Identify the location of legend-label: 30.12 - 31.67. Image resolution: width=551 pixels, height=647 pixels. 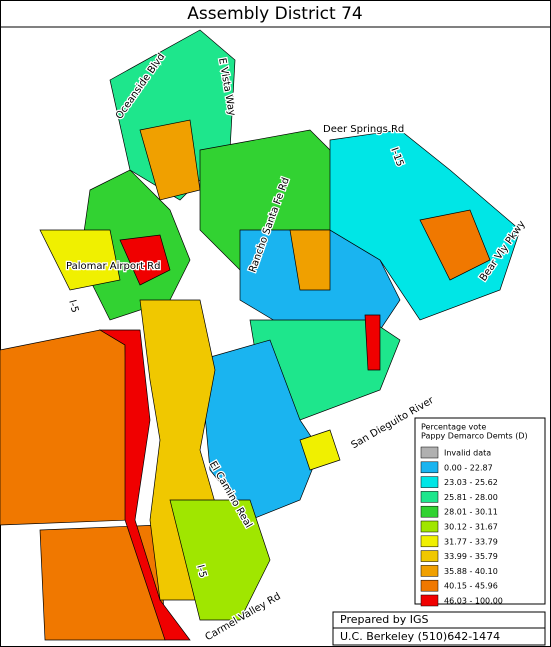
(471, 527).